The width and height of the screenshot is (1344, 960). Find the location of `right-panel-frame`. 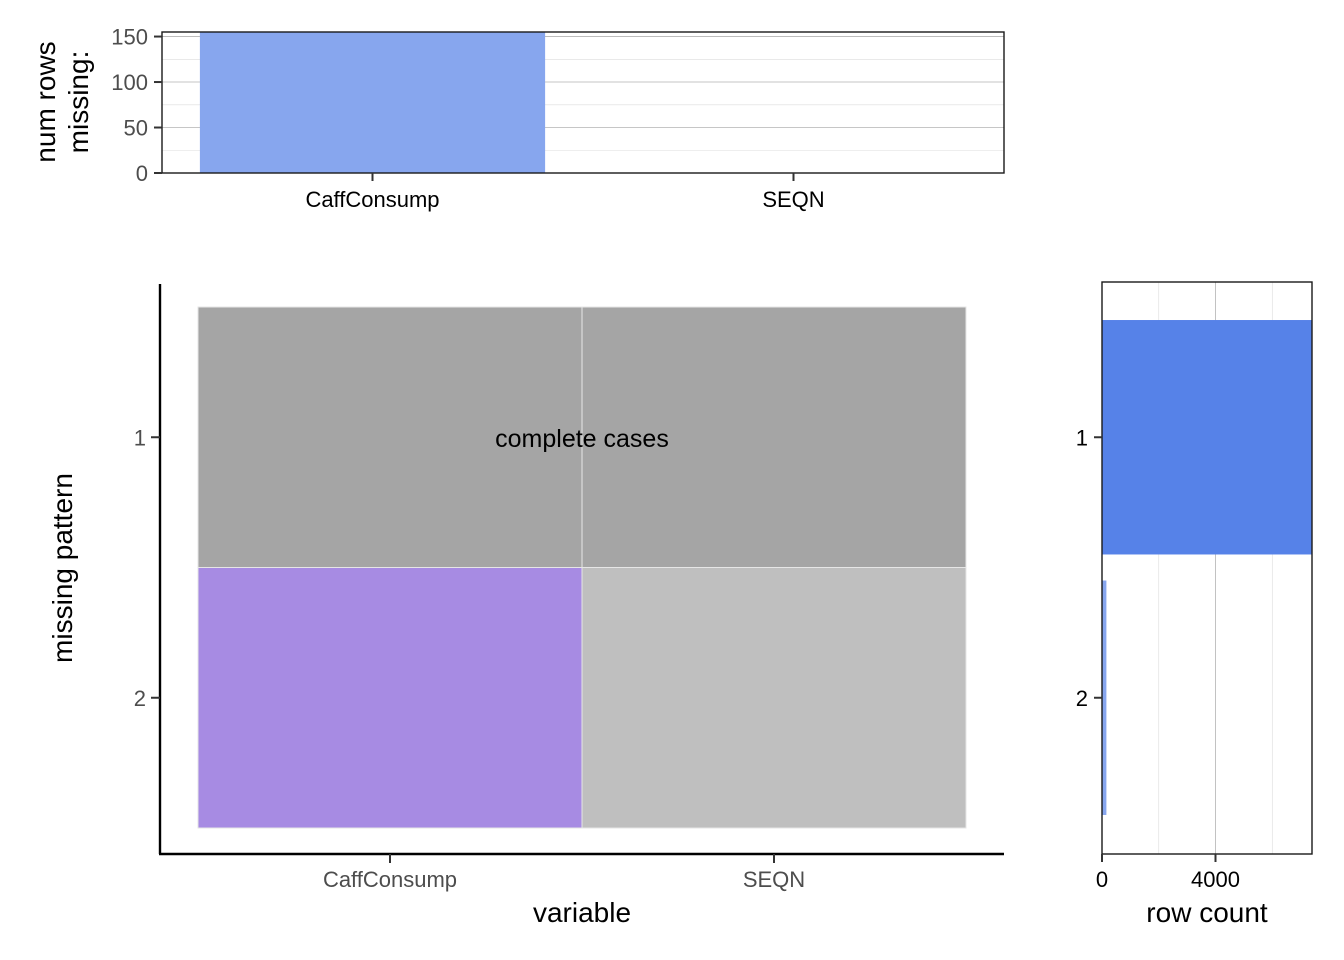

right-panel-frame is located at coordinates (1207, 568).